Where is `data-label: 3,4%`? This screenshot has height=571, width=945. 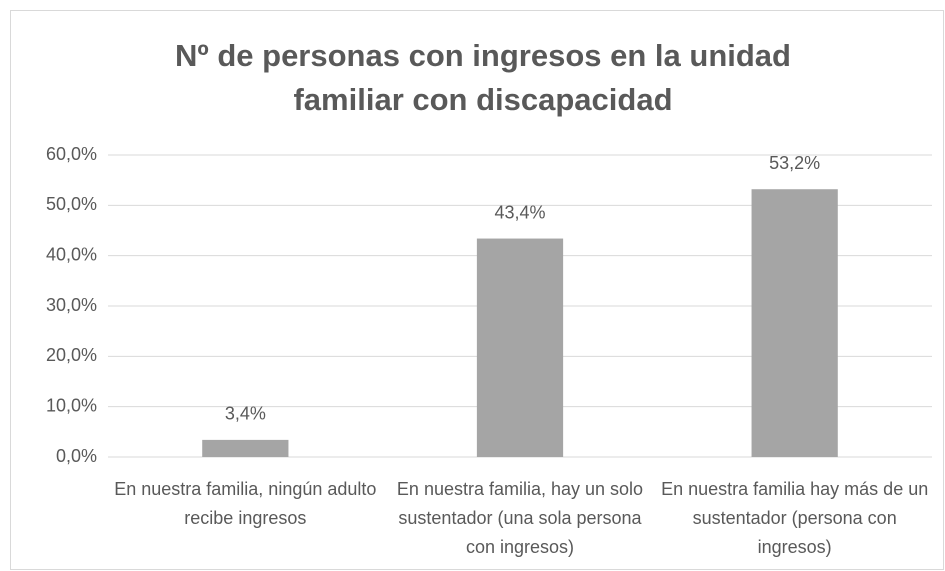
data-label: 3,4% is located at coordinates (245, 414).